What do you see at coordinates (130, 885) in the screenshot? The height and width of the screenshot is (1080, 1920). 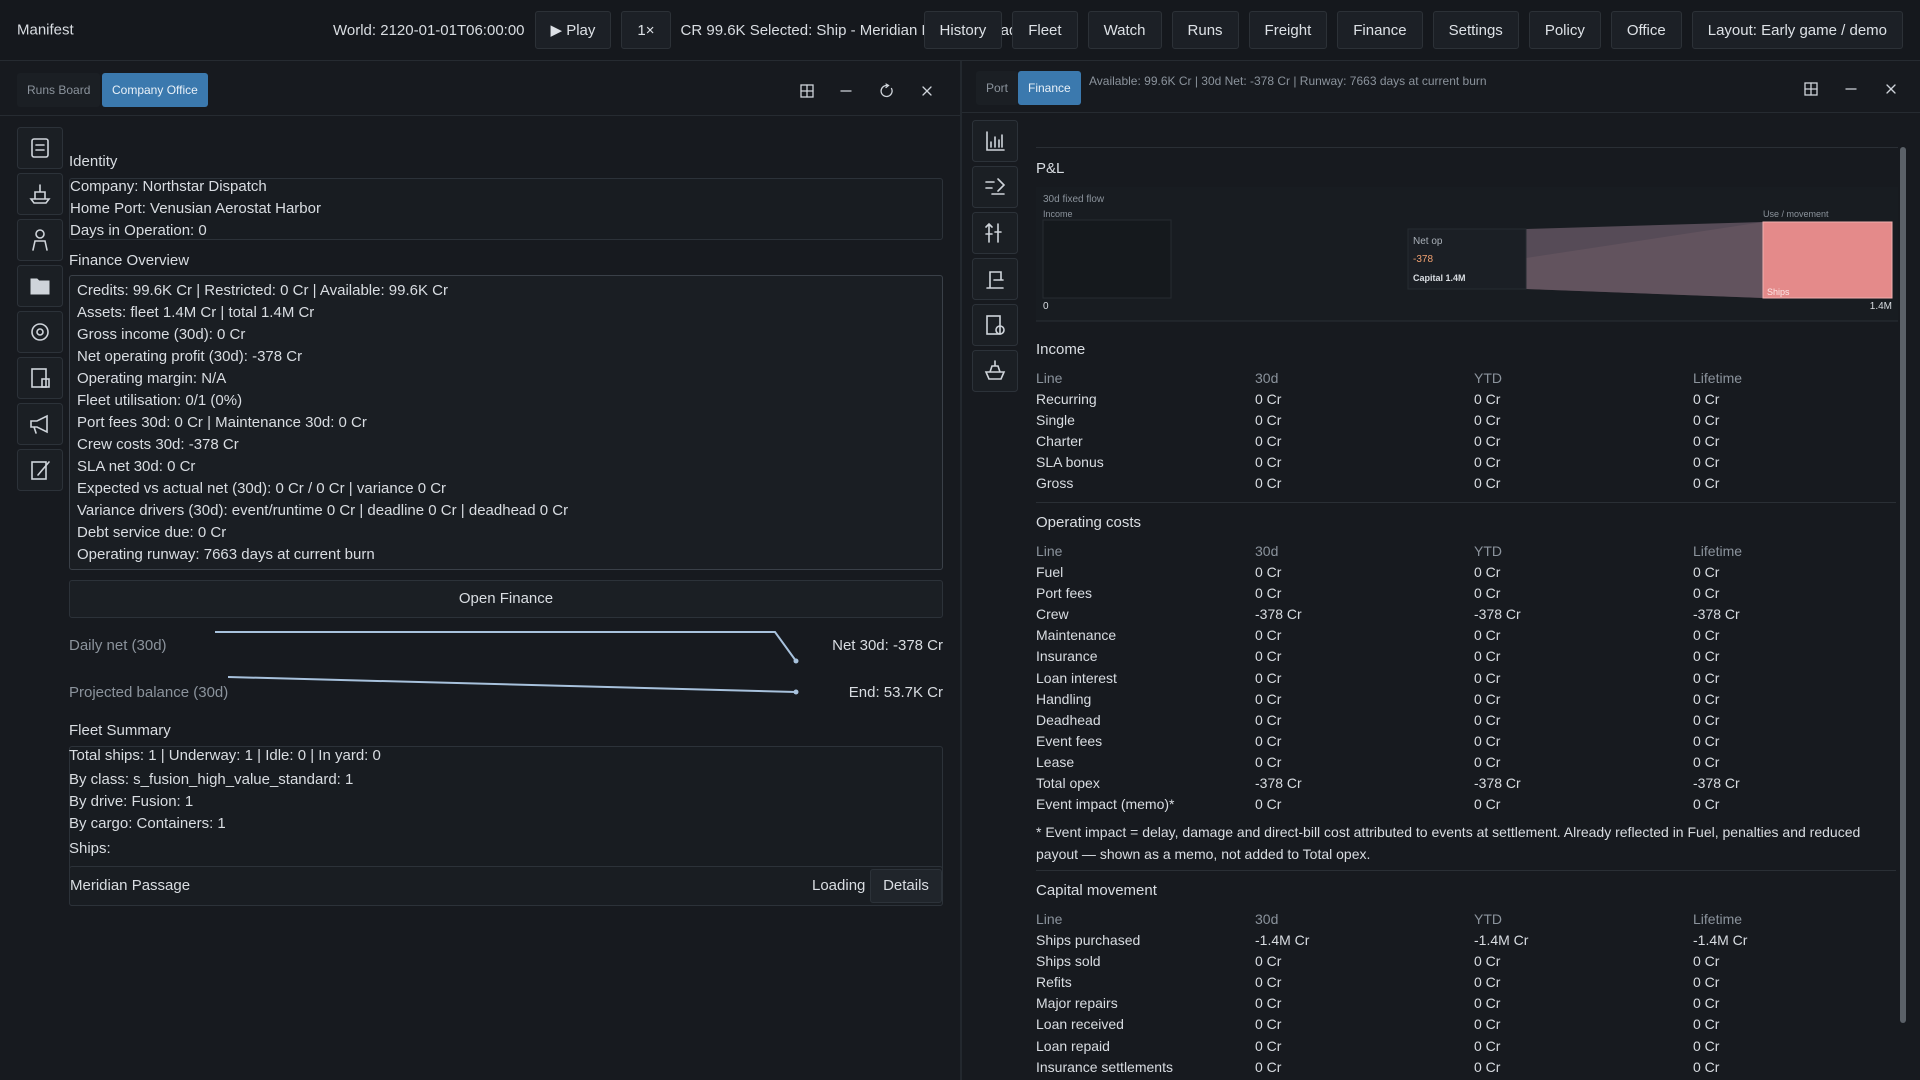 I see `ship-name: Meridian Passage` at bounding box center [130, 885].